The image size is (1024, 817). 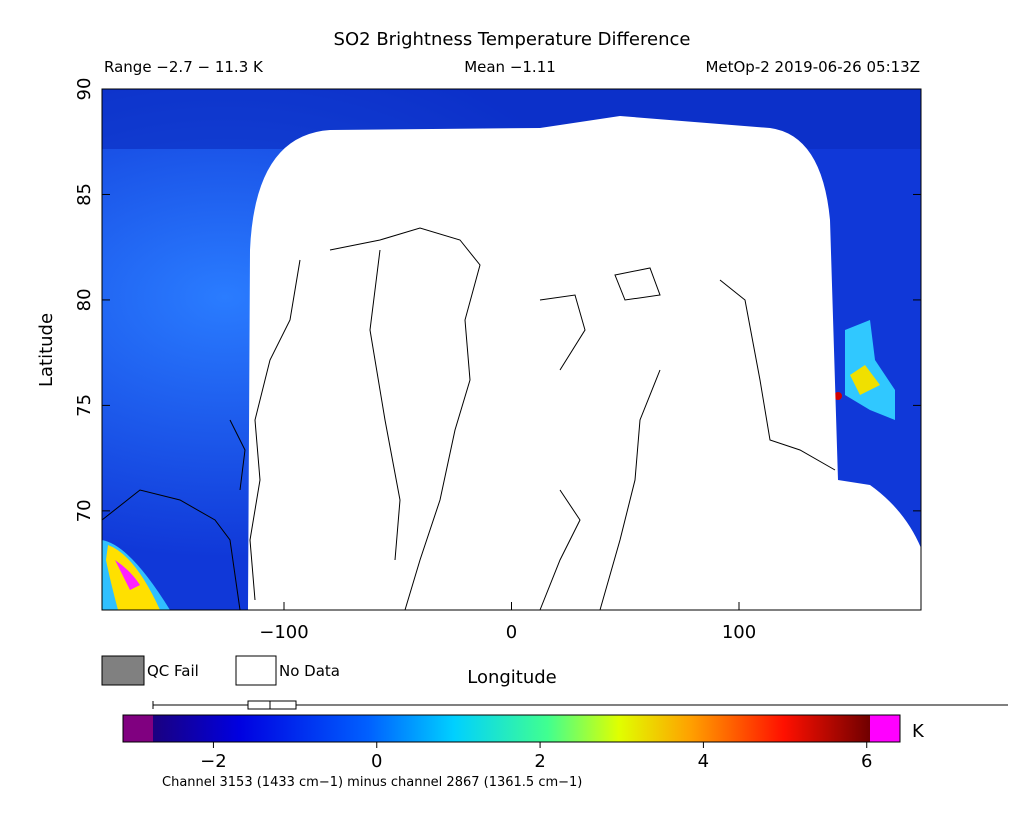 I want to click on colorbar-tick-label: −2, so click(x=213, y=761).